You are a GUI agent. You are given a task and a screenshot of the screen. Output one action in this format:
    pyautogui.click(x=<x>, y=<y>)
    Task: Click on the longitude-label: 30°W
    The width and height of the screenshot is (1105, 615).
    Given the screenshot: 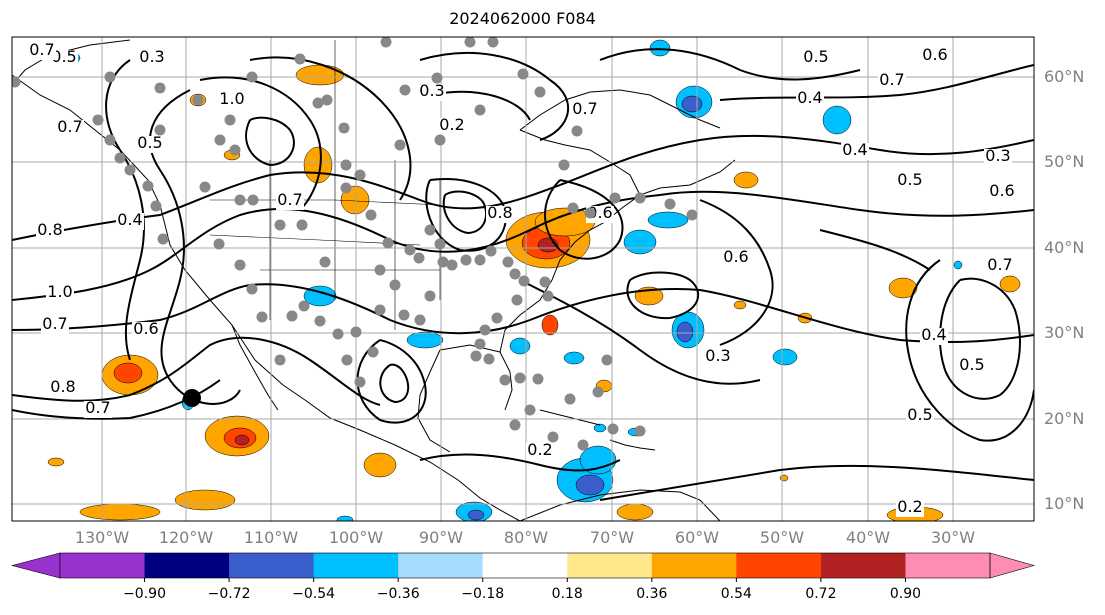 What is the action you would take?
    pyautogui.click(x=953, y=537)
    